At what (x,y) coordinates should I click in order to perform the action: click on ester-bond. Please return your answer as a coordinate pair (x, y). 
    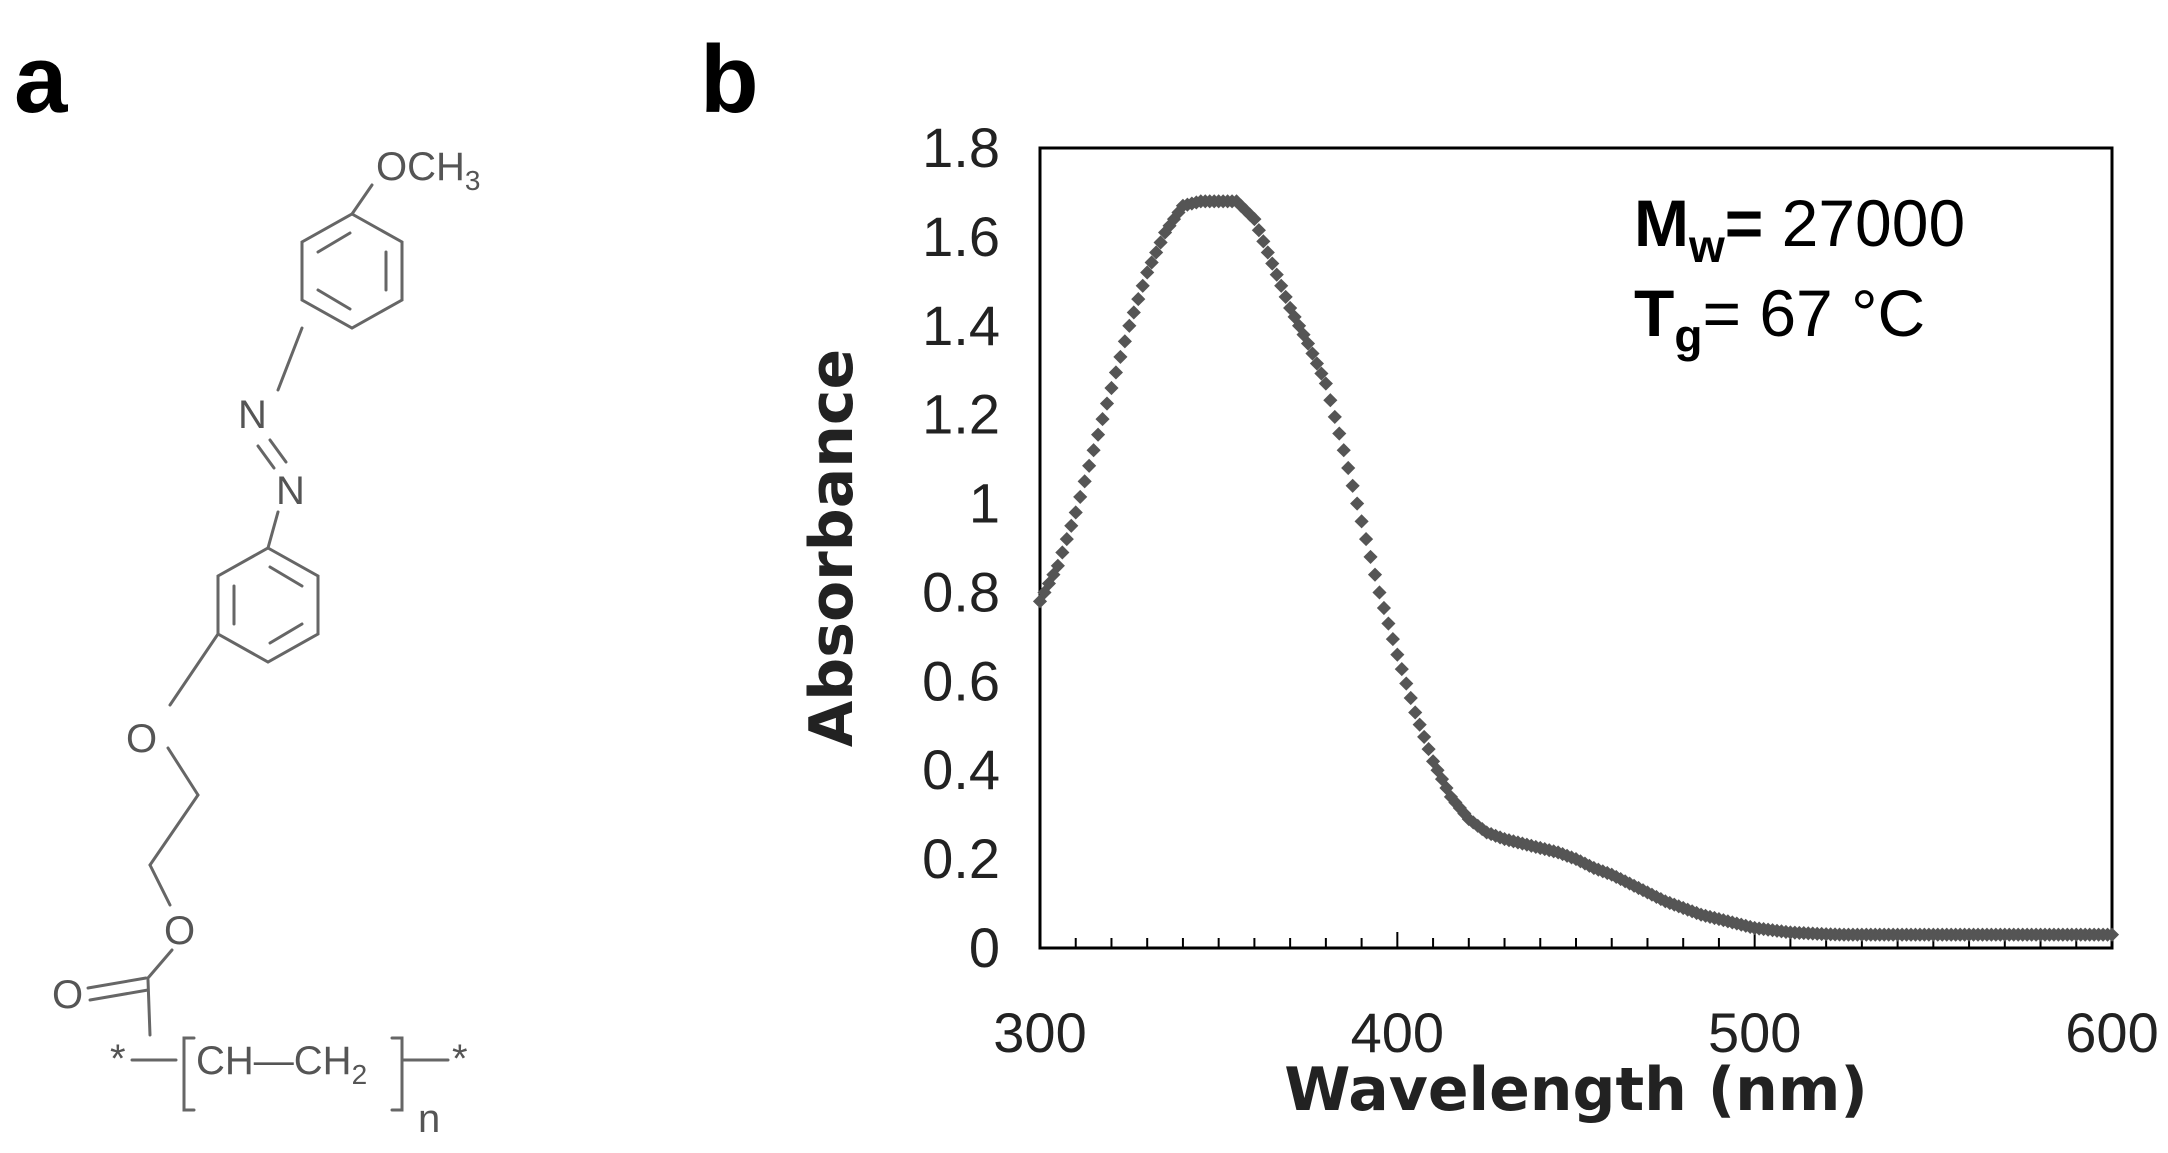
    Looking at the image, I should click on (160, 964).